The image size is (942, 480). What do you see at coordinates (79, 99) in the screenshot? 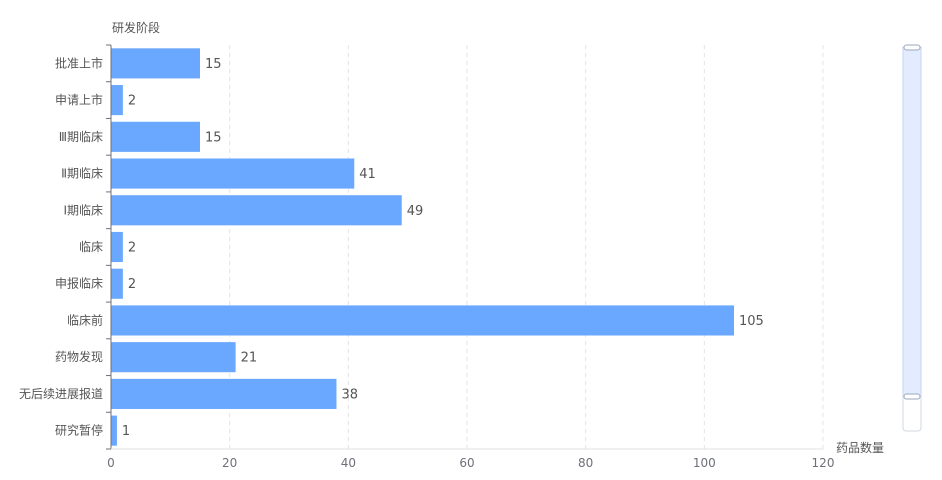
I see `y-category-label: 申请上市` at bounding box center [79, 99].